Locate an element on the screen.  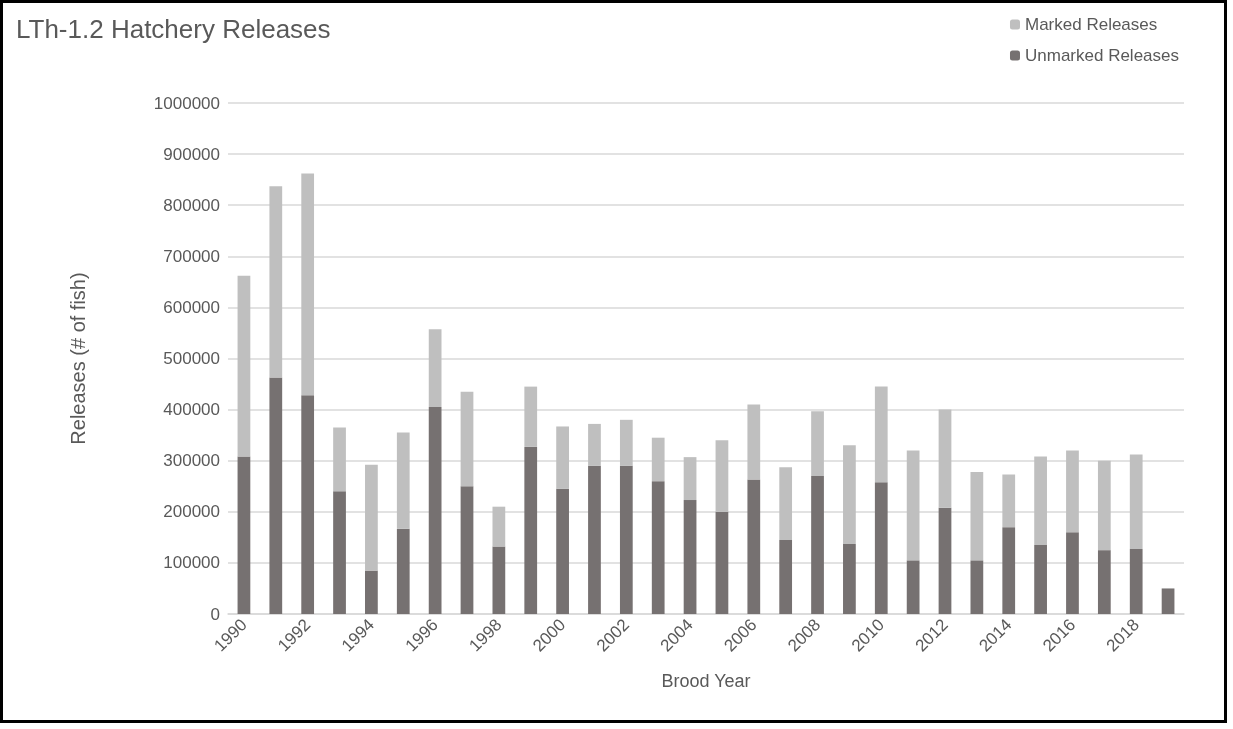
y-tick-label: 0 is located at coordinates (215, 614).